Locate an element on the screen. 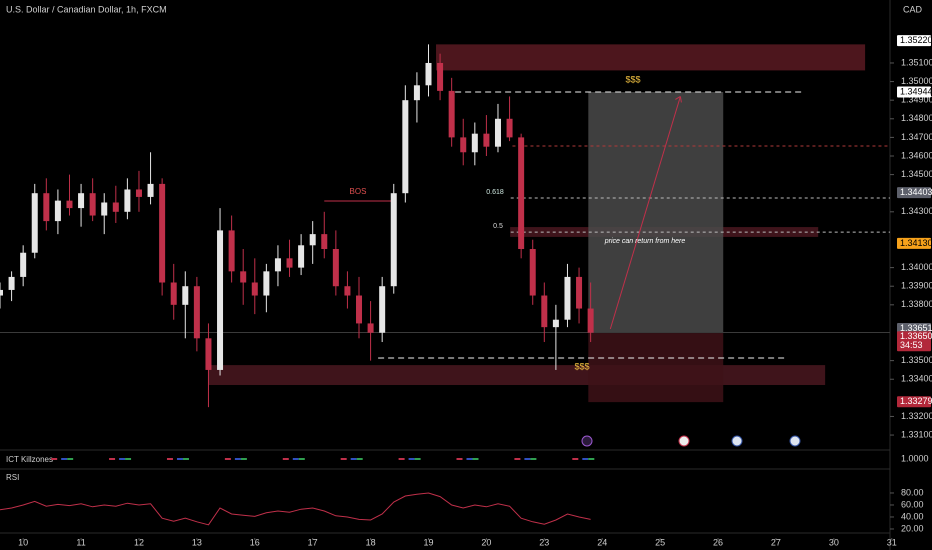 The width and height of the screenshot is (932, 550). currency: CAD is located at coordinates (913, 9).